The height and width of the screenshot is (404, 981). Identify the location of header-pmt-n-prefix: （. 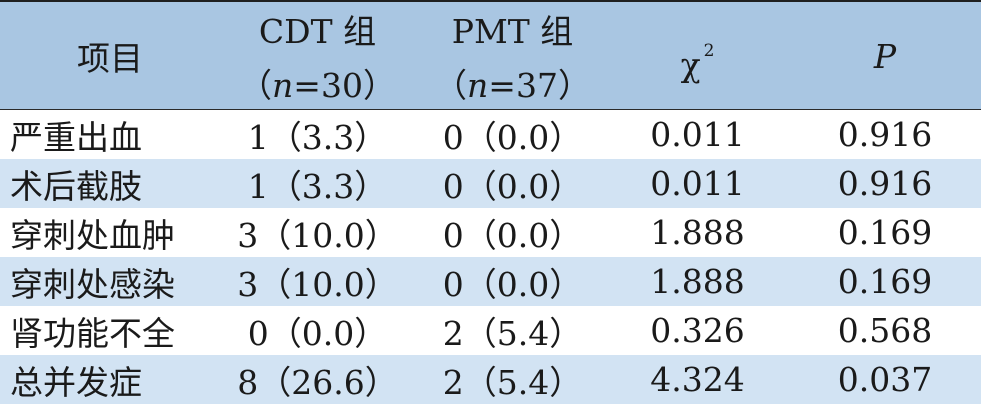
(451, 85).